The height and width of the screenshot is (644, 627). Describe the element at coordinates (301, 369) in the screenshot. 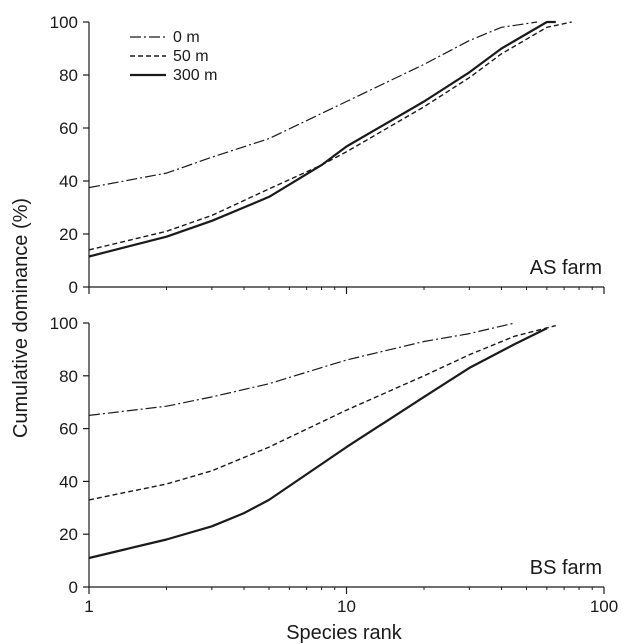

I see `bs-farm-series-0-m` at that location.